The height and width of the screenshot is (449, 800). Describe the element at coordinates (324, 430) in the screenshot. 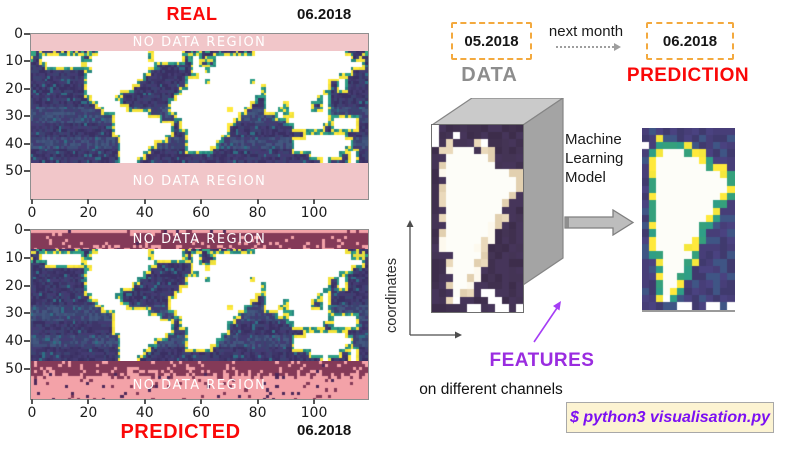

I see `predicted-date: 06.2018` at that location.